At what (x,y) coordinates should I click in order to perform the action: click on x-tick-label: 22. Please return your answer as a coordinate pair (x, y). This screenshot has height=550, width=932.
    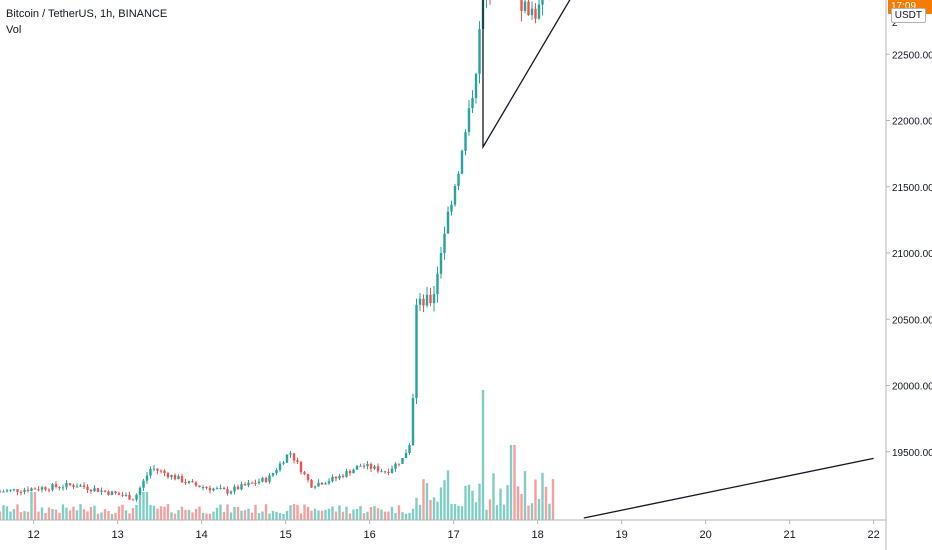
    Looking at the image, I should click on (873, 535).